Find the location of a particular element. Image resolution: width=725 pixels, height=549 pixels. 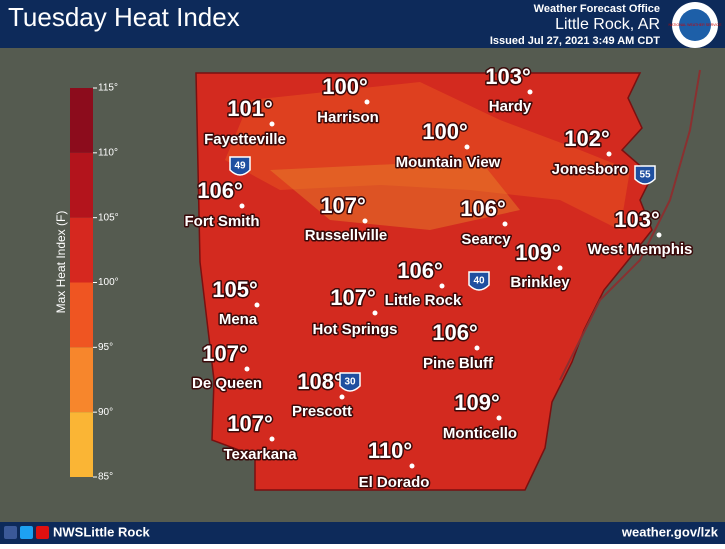

city-name: De Queen is located at coordinates (227, 383).